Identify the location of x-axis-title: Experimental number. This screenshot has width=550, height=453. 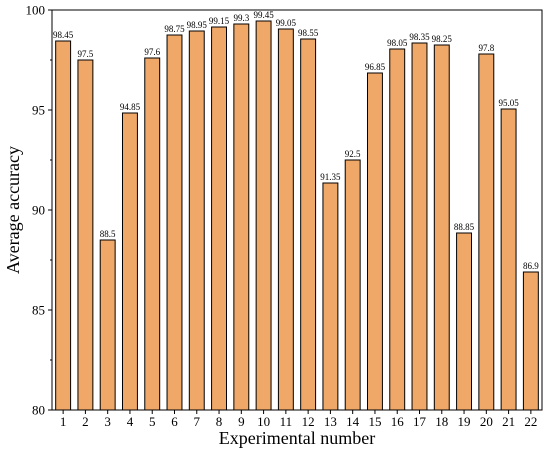
(297, 438).